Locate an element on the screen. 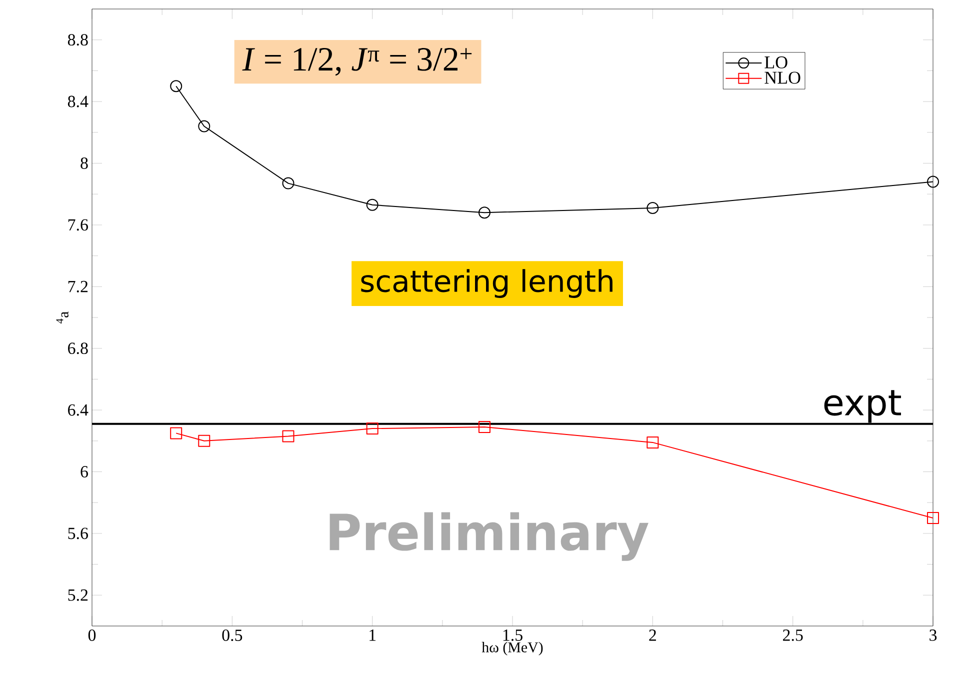  y-tick-label: 7.6 is located at coordinates (78, 225).